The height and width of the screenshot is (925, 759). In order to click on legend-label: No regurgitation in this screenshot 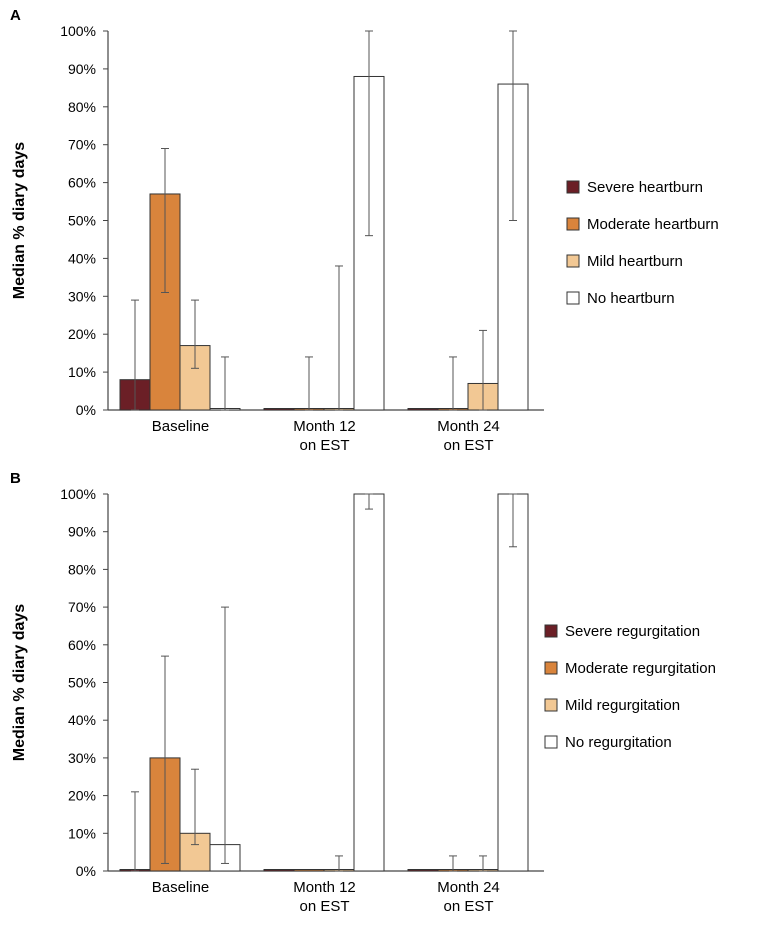, I will do `click(618, 742)`.